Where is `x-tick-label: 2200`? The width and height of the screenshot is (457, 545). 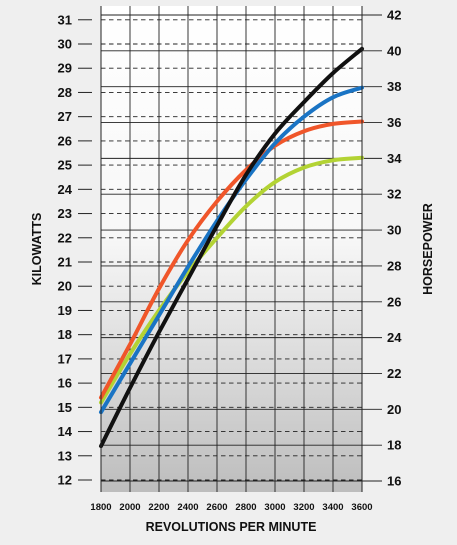
x-tick-label: 2200 is located at coordinates (158, 507).